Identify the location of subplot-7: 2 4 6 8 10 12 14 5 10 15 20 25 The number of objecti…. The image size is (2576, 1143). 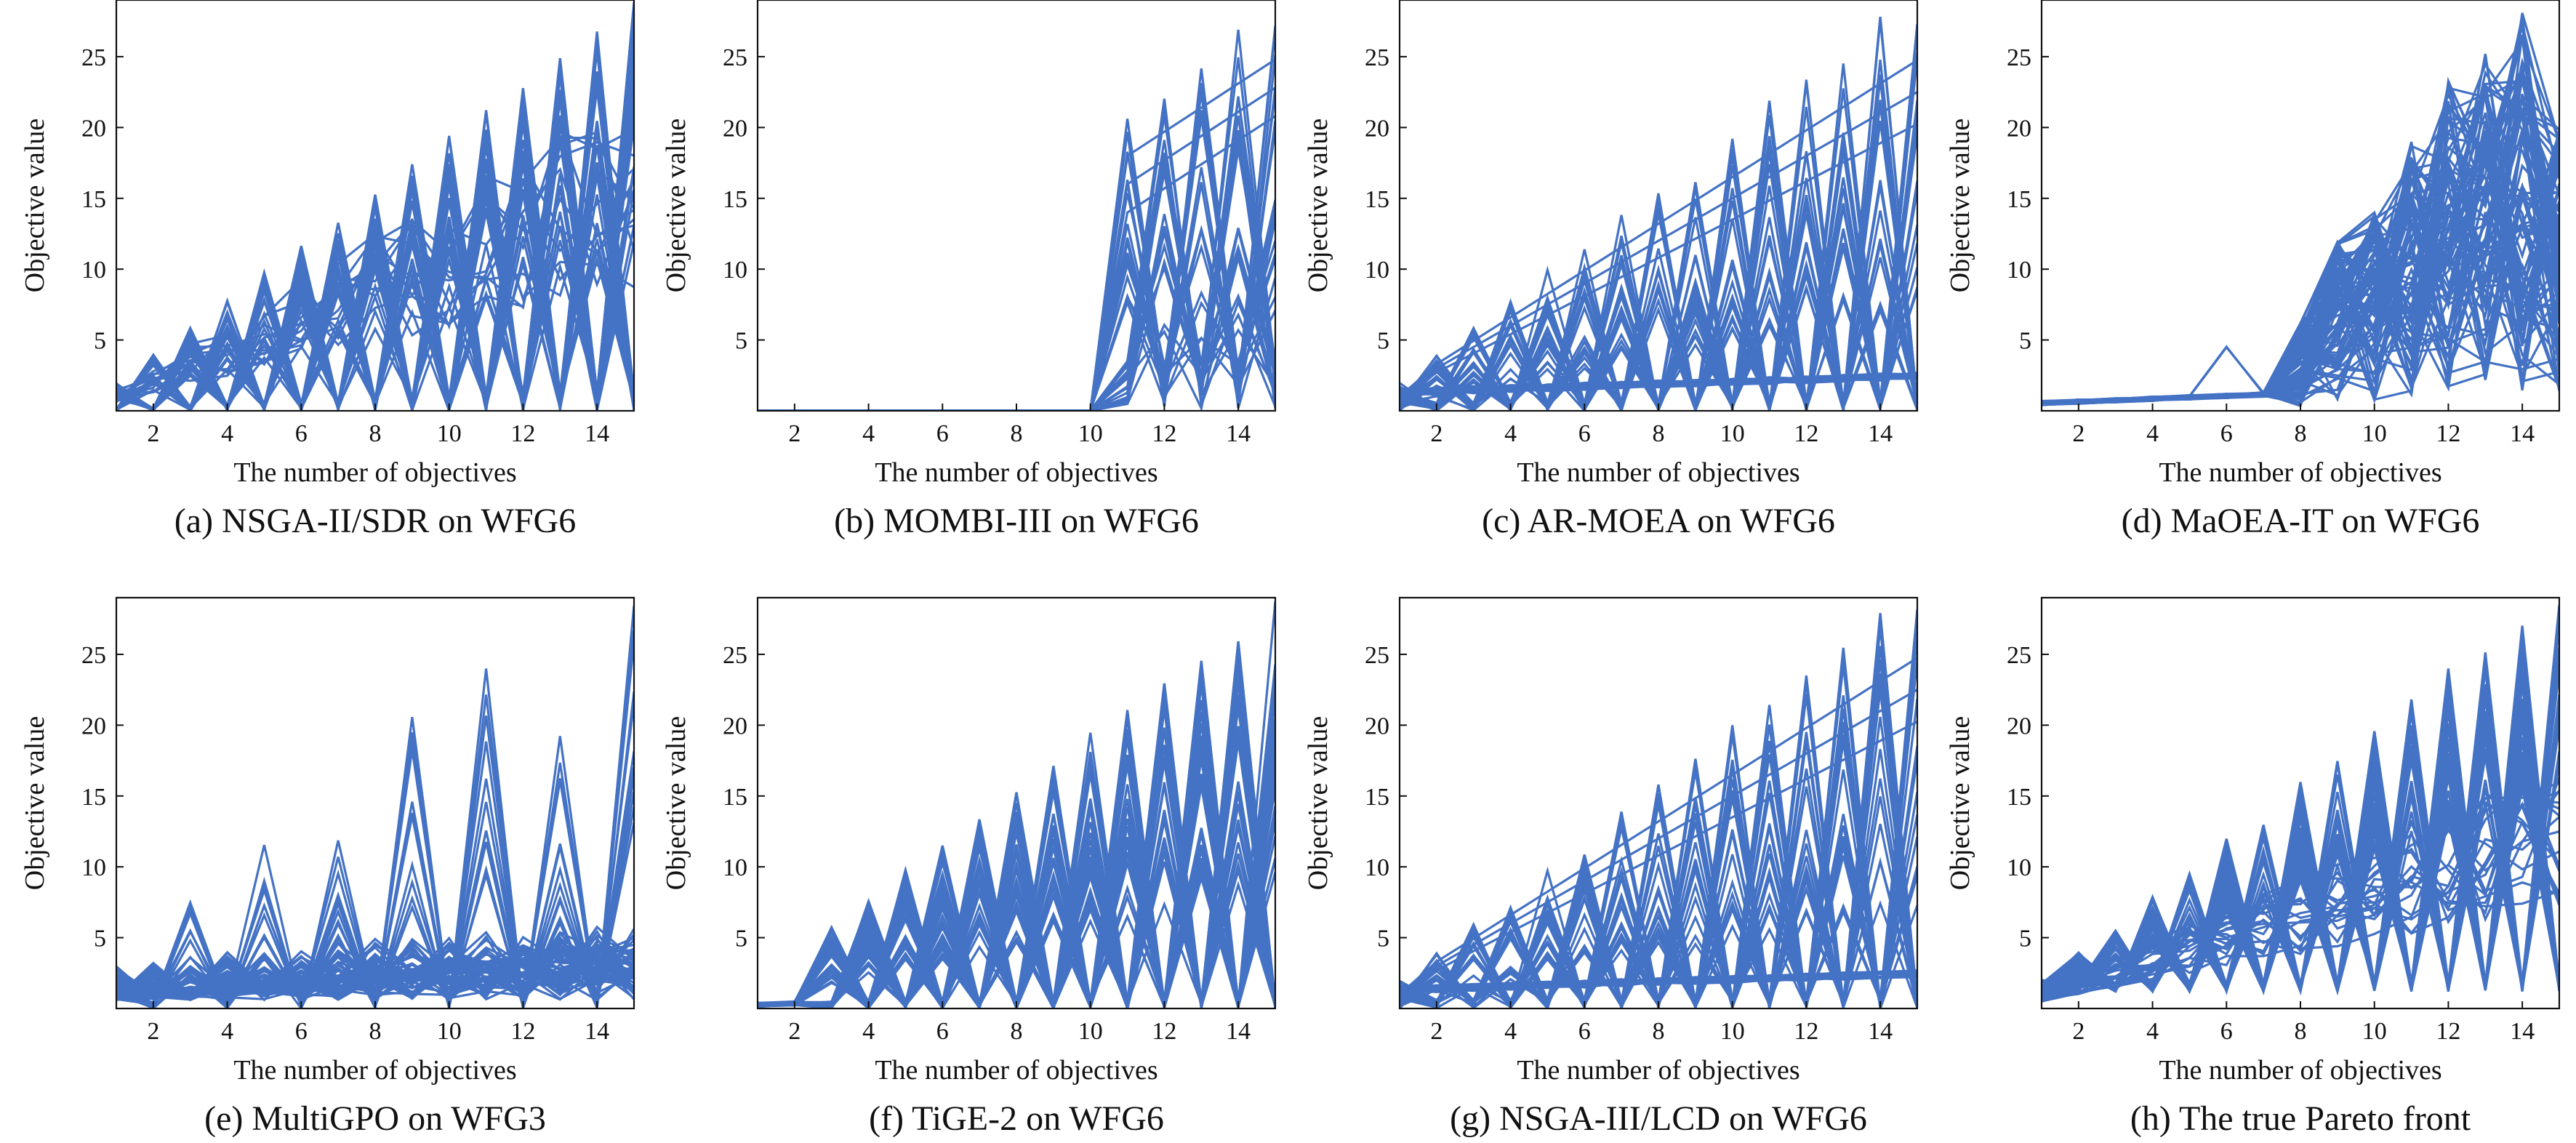
(1611, 867).